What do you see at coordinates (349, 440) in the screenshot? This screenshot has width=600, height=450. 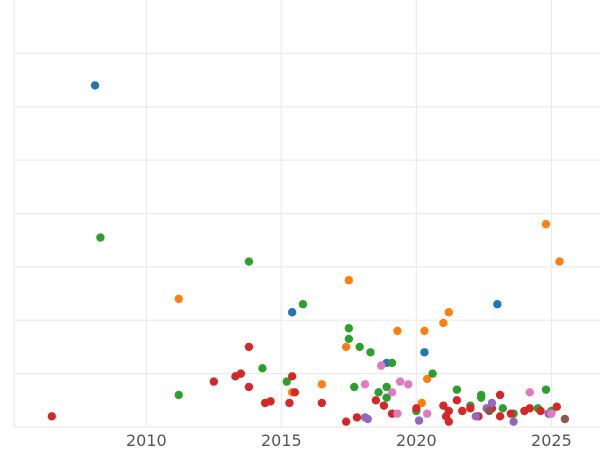 I see `x-tick-labels: 2010 2015 2020 2025` at bounding box center [349, 440].